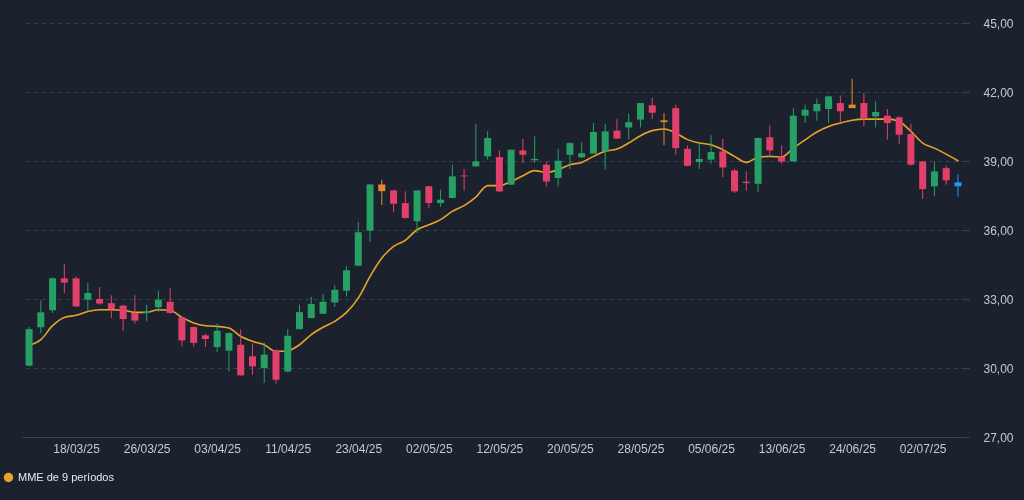 The height and width of the screenshot is (500, 1024). What do you see at coordinates (782, 448) in the screenshot?
I see `x-tick-label: 13/06/25` at bounding box center [782, 448].